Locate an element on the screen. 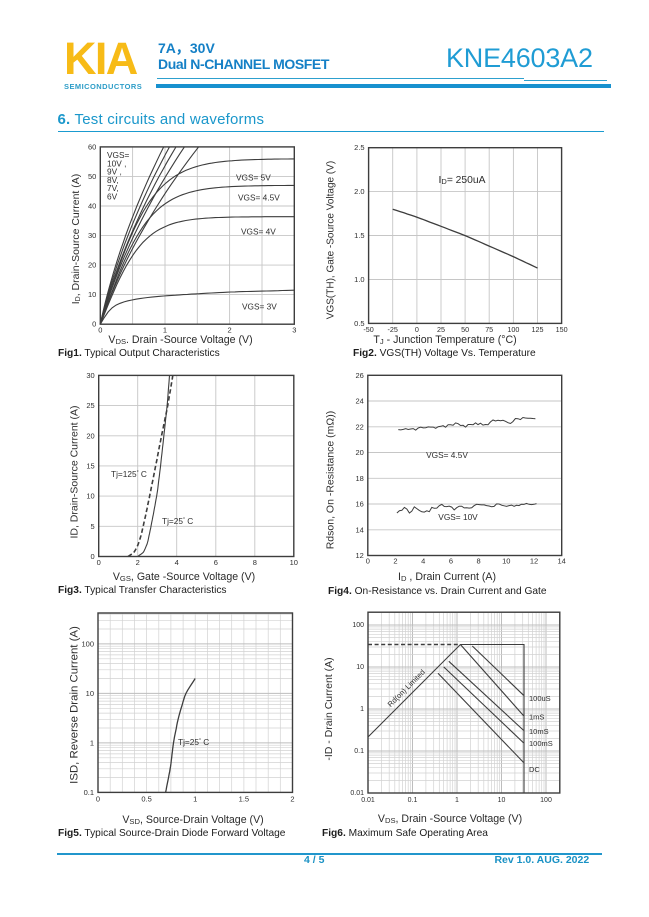  svg-text: 16 is located at coordinates (359, 504).